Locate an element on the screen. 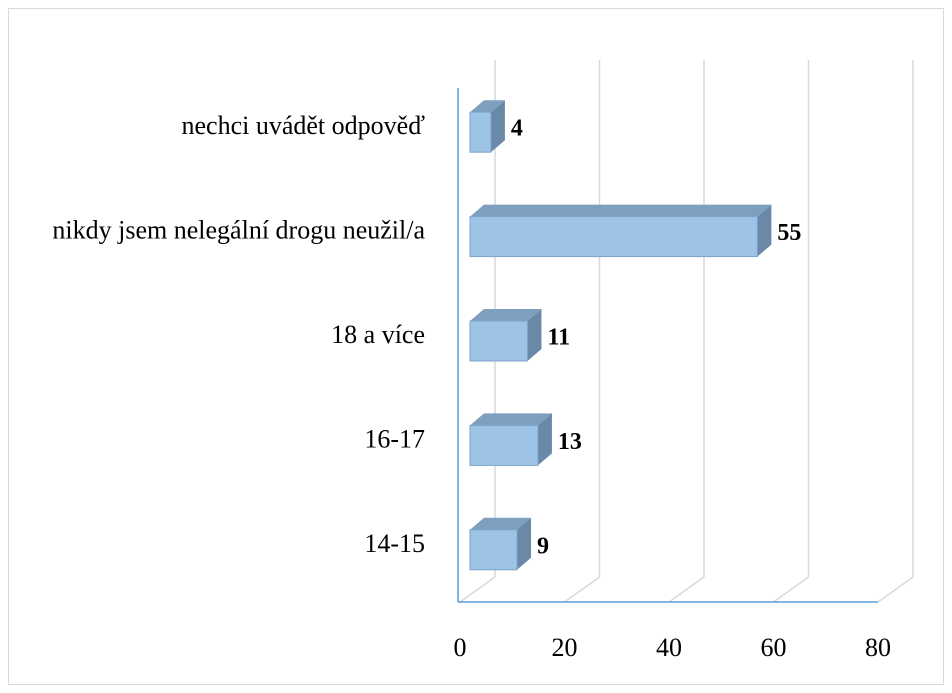 This screenshot has height=693, width=952. category-label: 14-15 is located at coordinates (394, 543).